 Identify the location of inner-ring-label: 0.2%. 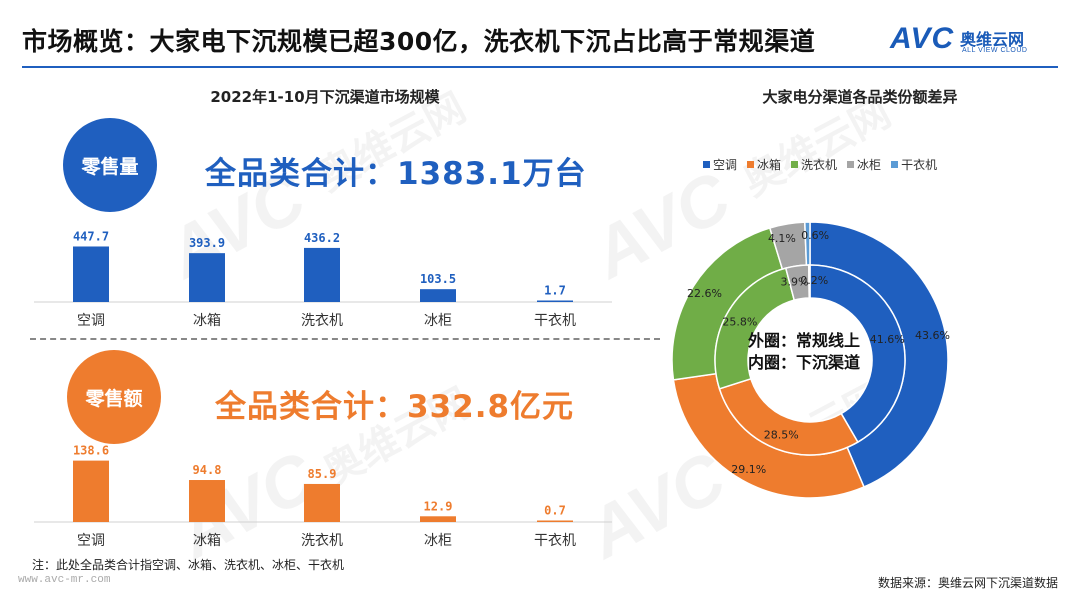
(814, 280).